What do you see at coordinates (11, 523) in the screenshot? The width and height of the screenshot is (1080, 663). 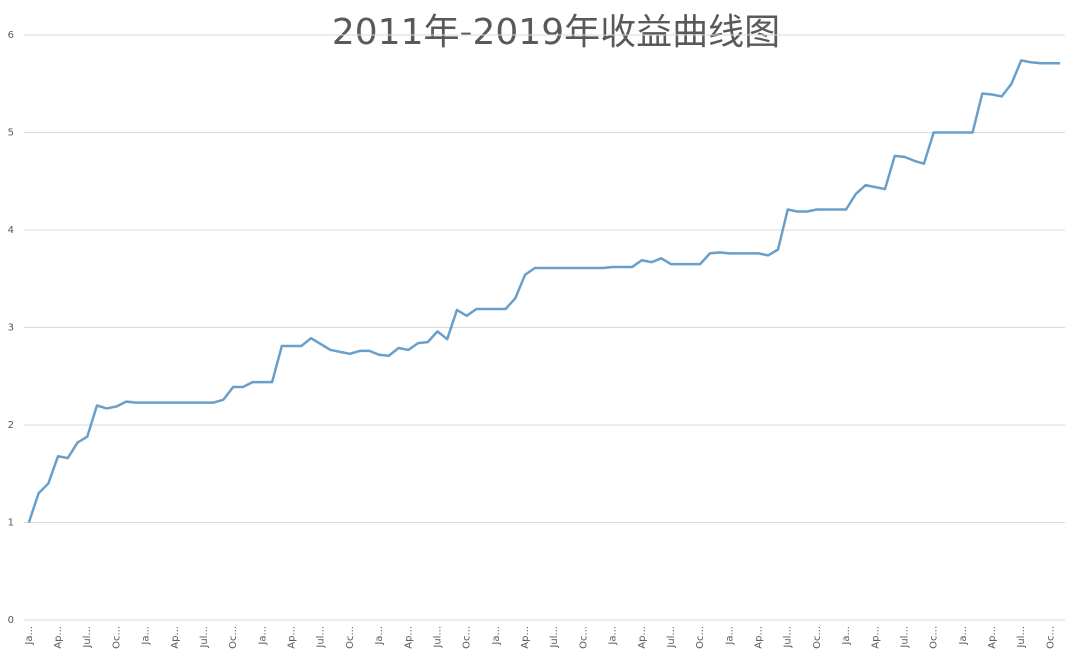 I see `y-tick-label: 1` at bounding box center [11, 523].